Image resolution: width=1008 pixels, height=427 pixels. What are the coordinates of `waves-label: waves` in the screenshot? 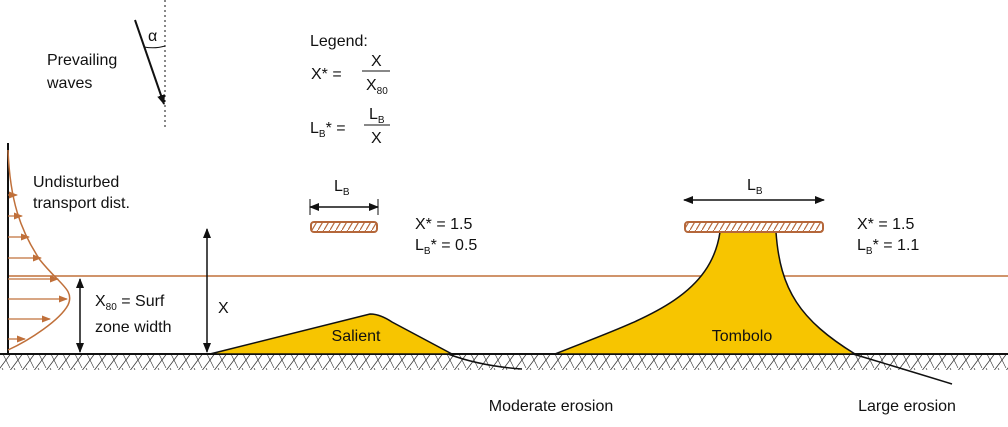 It's located at (69, 83).